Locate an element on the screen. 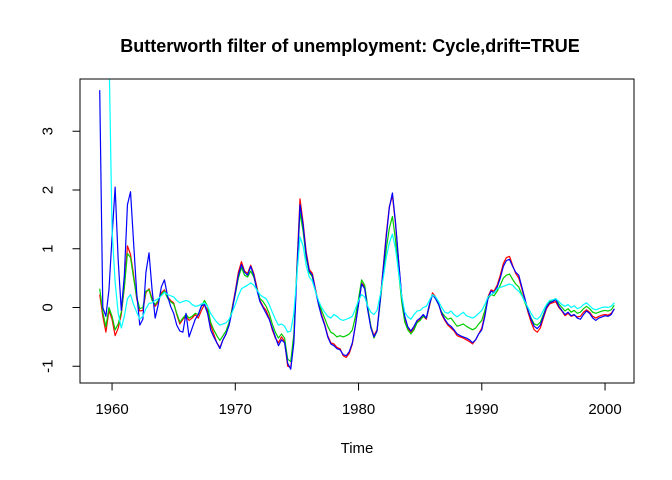 This screenshot has width=672, height=480. x-axis-label: Time is located at coordinates (357, 448).